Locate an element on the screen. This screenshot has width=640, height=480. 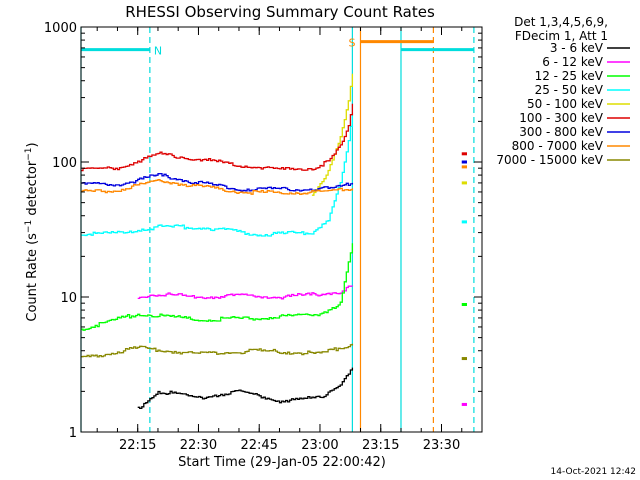
y-tick-label: 10 is located at coordinates (68, 298).